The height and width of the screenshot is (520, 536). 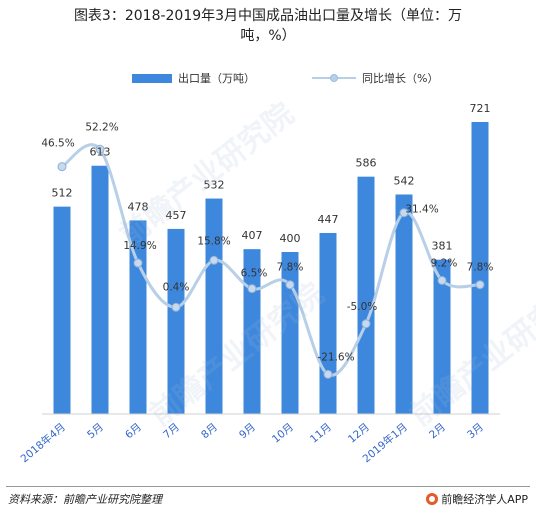 What do you see at coordinates (209, 431) in the screenshot?
I see `x-tick-label-4: 8月` at bounding box center [209, 431].